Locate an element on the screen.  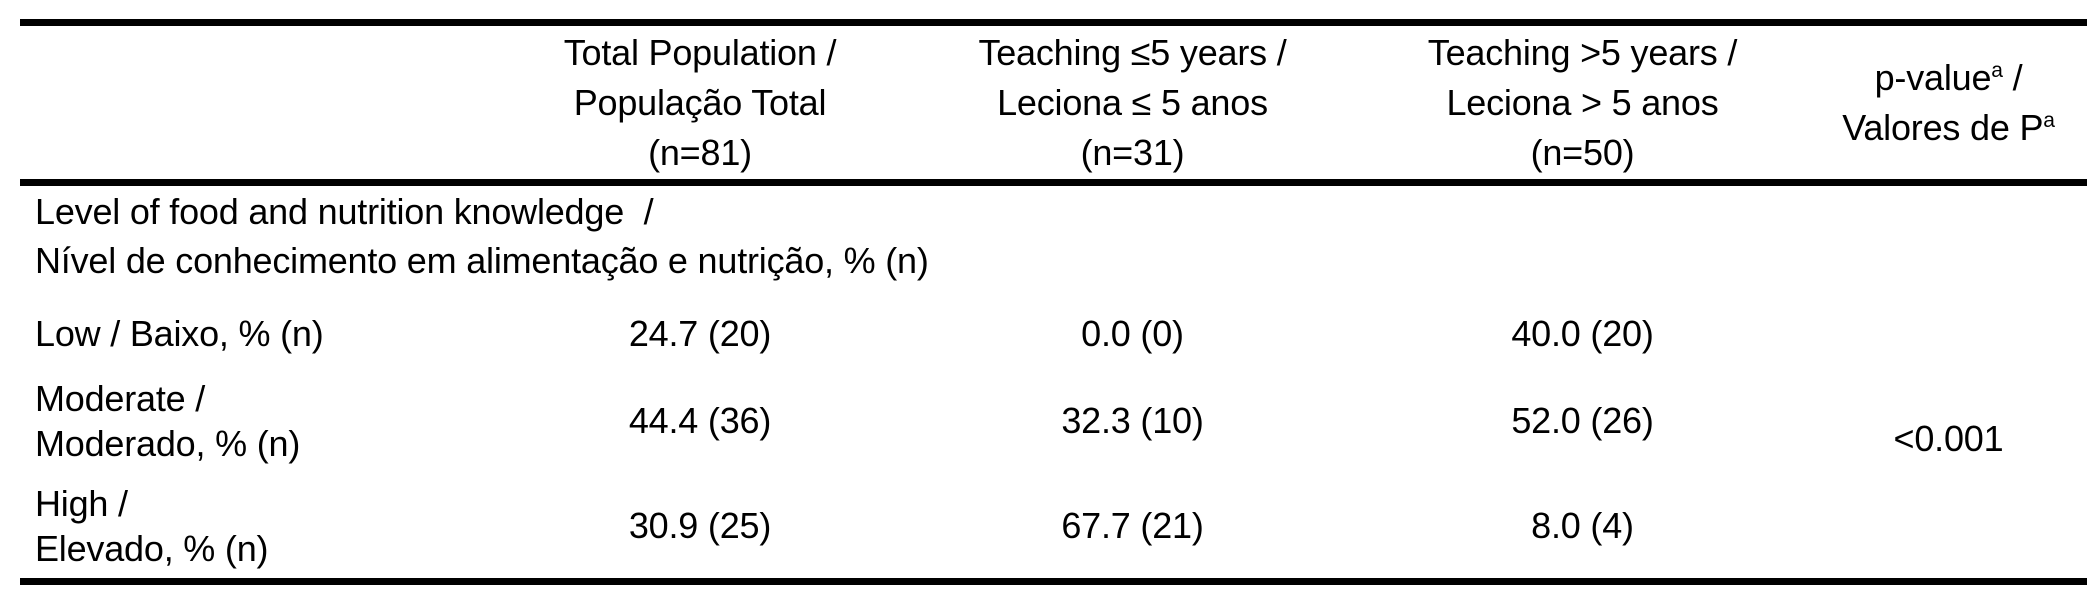
row-label-high: High / Elevado, % (n) is located at coordinates (255, 528).